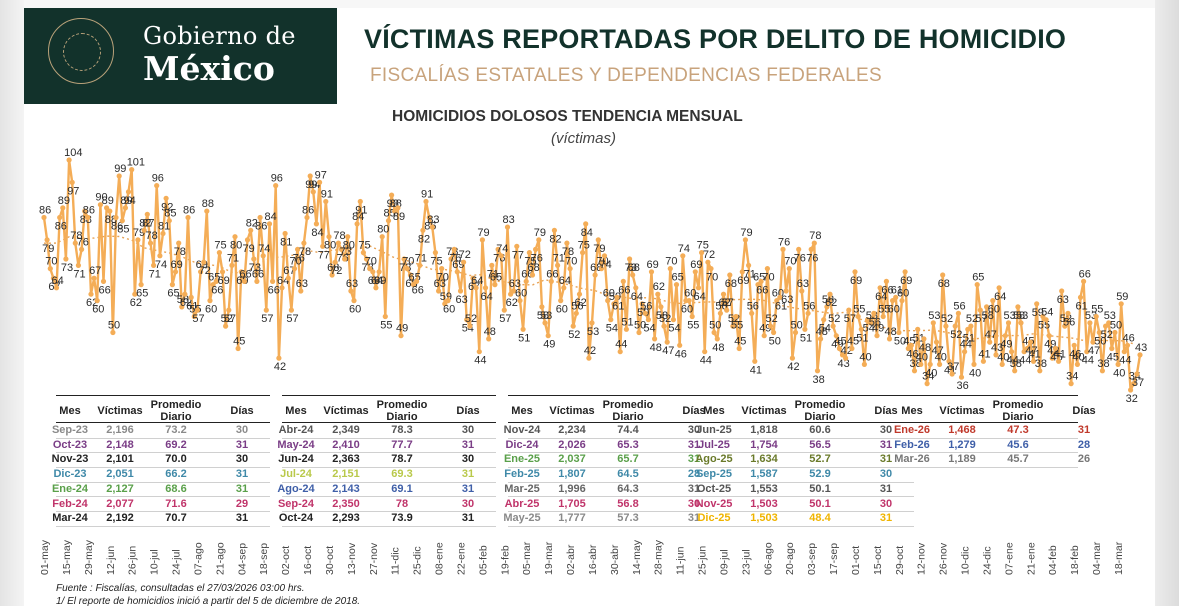  Describe the element at coordinates (694, 411) in the screenshot. I see `header-dias: Días` at that location.